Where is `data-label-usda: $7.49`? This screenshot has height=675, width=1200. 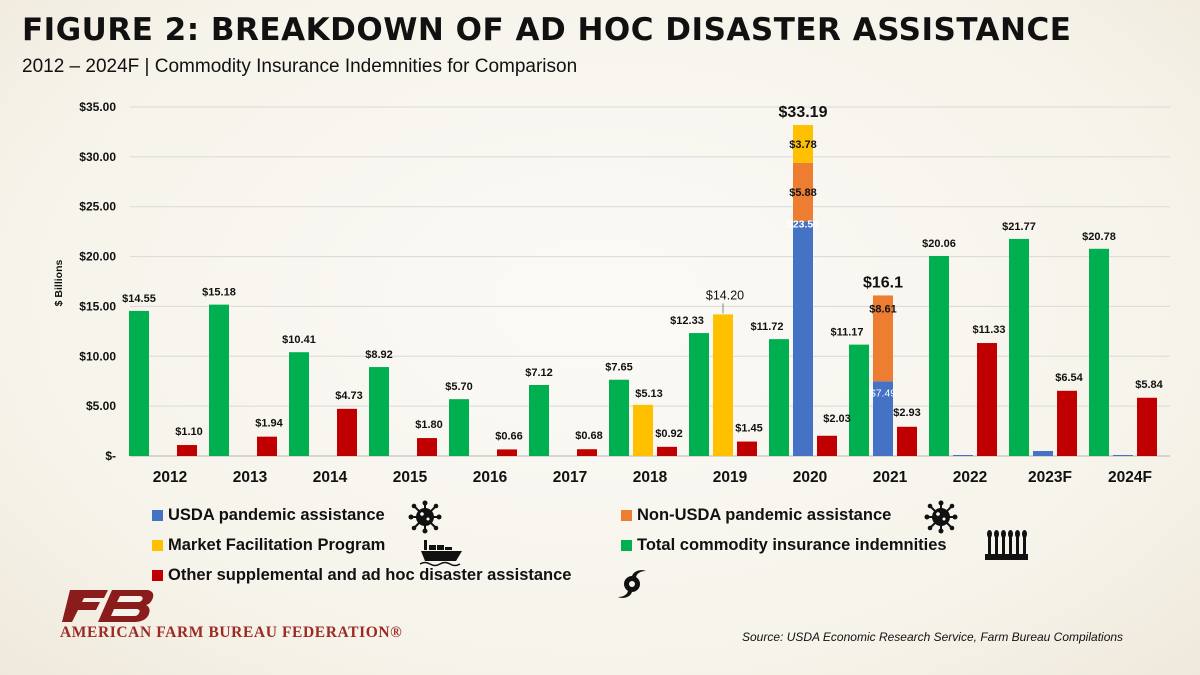
data-label-usda: $7.49 is located at coordinates (883, 393).